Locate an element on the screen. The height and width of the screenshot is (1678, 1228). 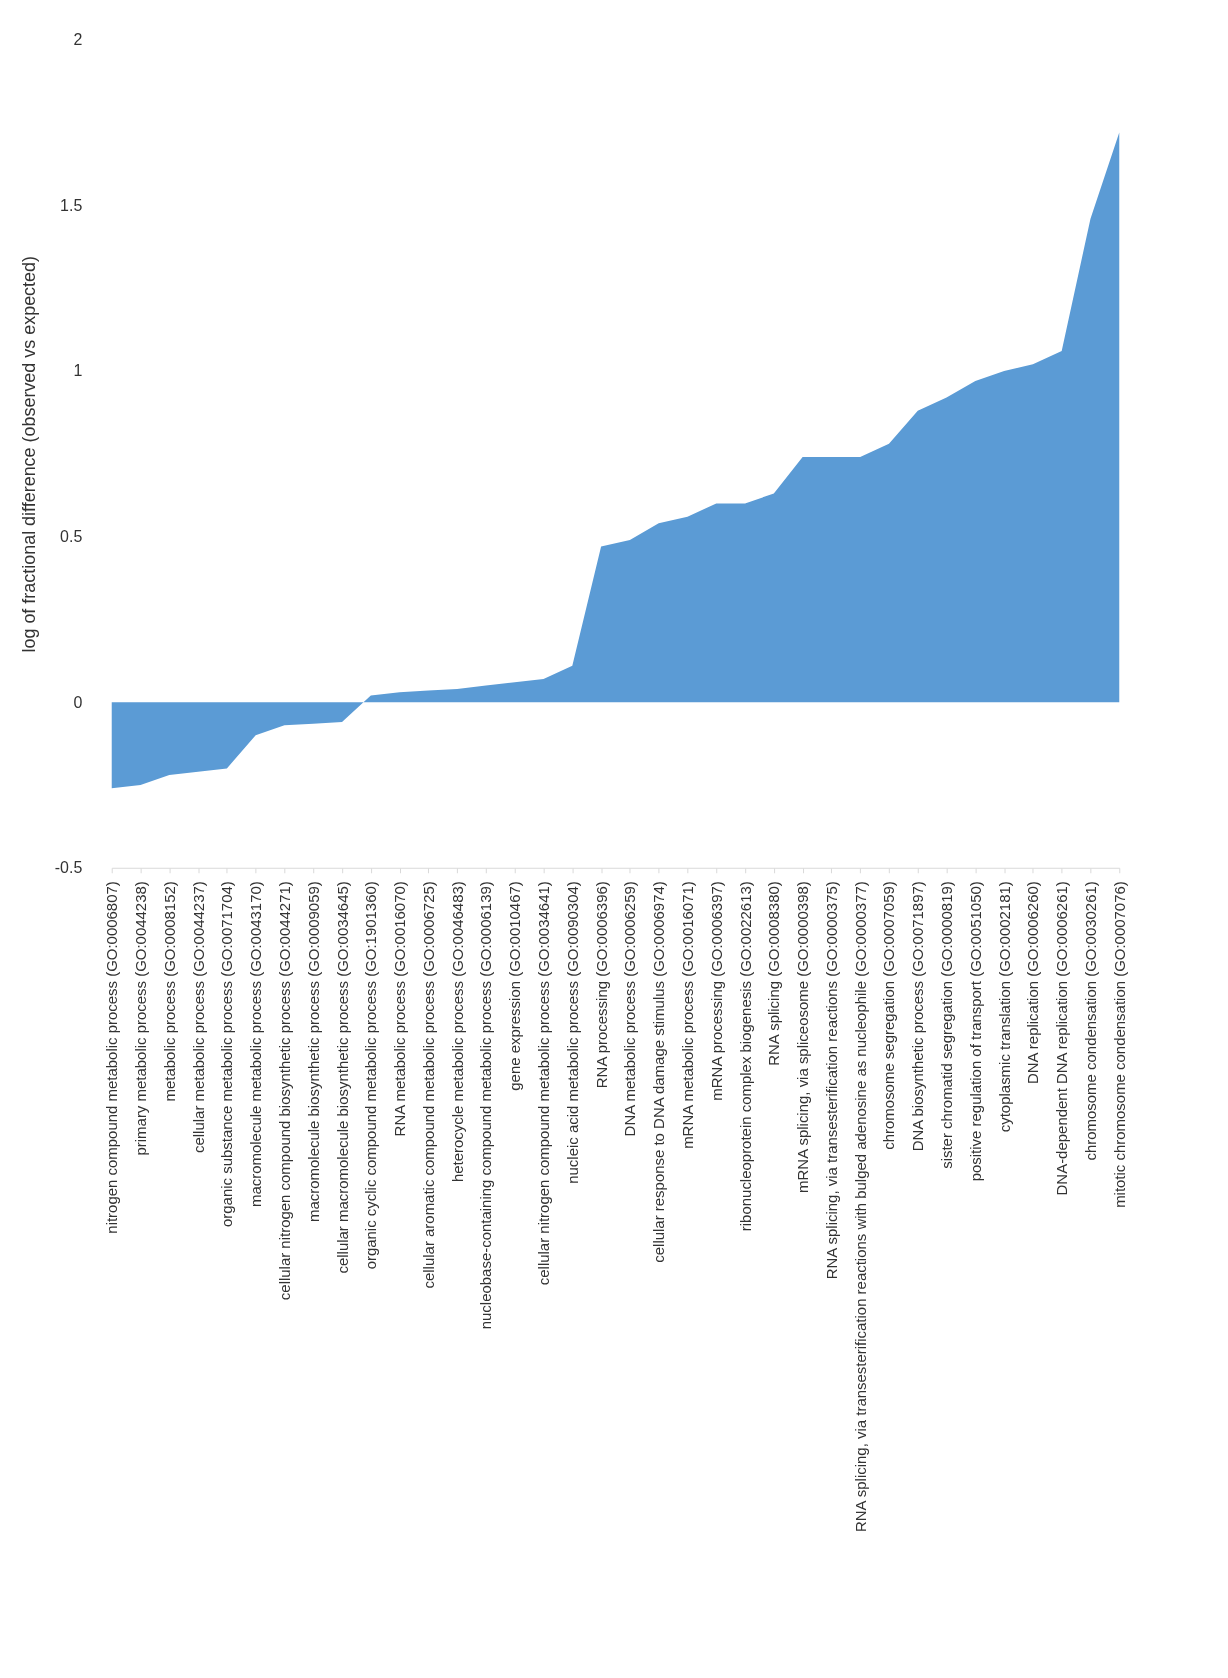
x-tick-label: cellular response to DNA damage stimulus (GO:0006974) is located at coordinates (659, 1072).